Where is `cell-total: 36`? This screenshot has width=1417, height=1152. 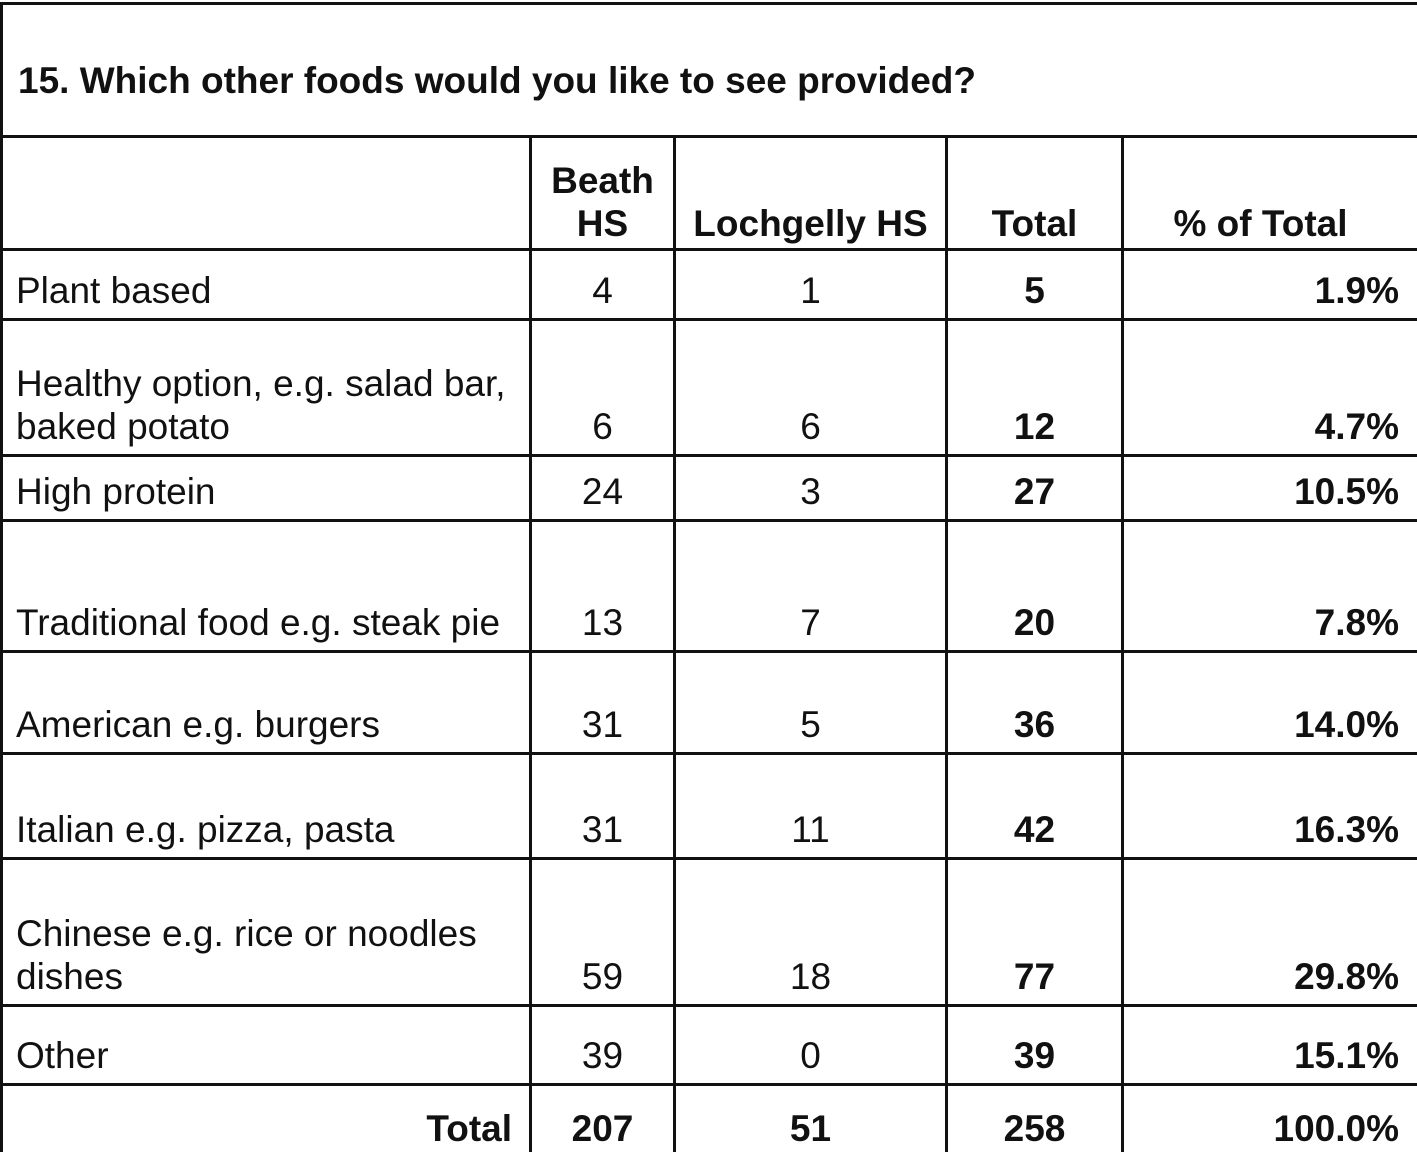
cell-total: 36 is located at coordinates (1034, 724).